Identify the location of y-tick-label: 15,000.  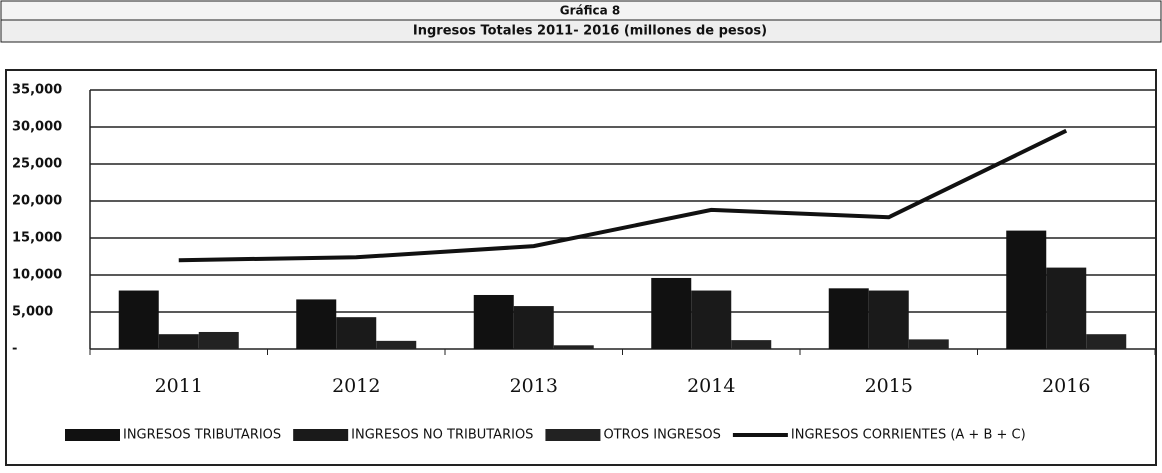
(37, 238).